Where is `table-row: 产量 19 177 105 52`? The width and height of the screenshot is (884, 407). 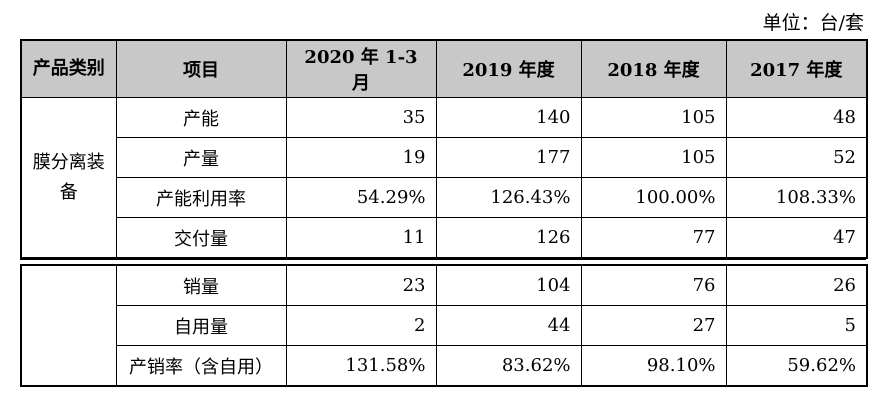 table-row: 产量 19 177 105 52 is located at coordinates (444, 157).